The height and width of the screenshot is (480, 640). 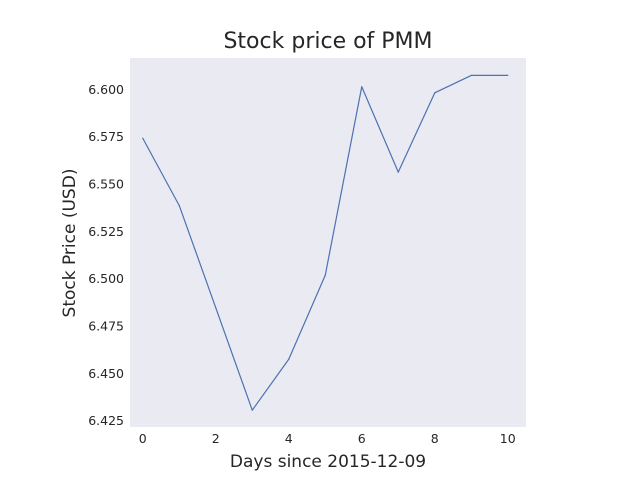 What do you see at coordinates (327, 438) in the screenshot?
I see `x-axis-ticks: 0 2 4 6 8 10` at bounding box center [327, 438].